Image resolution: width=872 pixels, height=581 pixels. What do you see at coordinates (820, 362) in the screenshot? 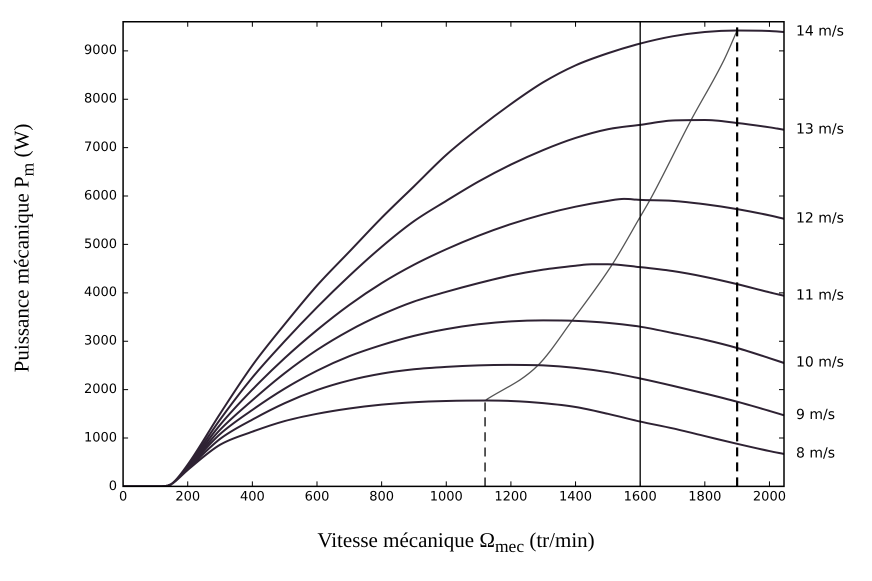
I see `series-label: 10 m/s` at bounding box center [820, 362].